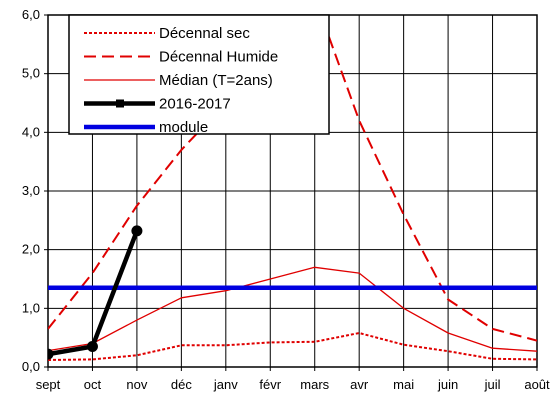 Image resolution: width=553 pixels, height=396 pixels. Describe the element at coordinates (31, 131) in the screenshot. I see `y-tick-label: 4,0` at that location.